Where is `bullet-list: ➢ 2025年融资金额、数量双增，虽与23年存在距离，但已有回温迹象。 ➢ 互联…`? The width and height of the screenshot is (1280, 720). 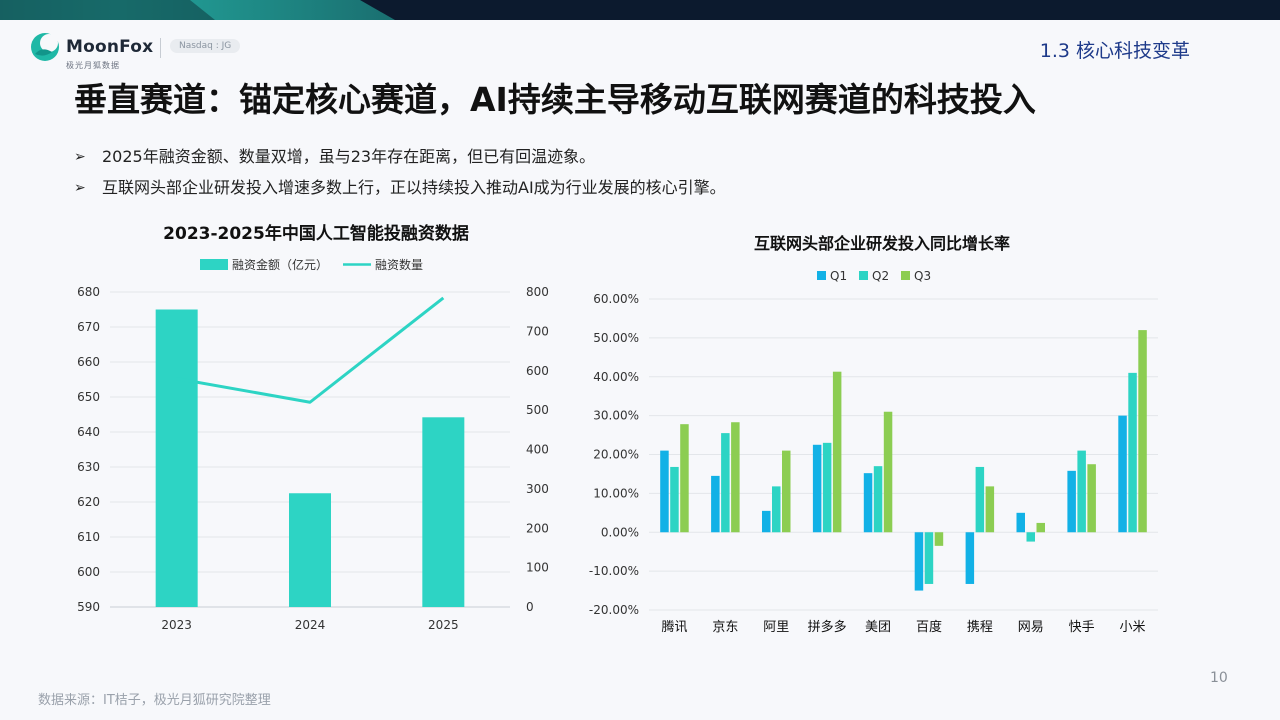 bullet-list: ➢ 2025年融资金额、数量双增，虽与23年存在距离，但已有回温迹象。 ➢ 互联… is located at coordinates (400, 175).